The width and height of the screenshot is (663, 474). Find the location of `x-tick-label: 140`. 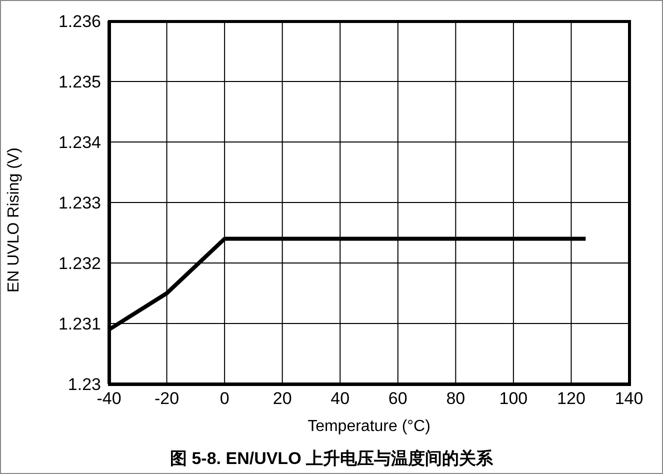

x-tick-label: 140 is located at coordinates (629, 398).